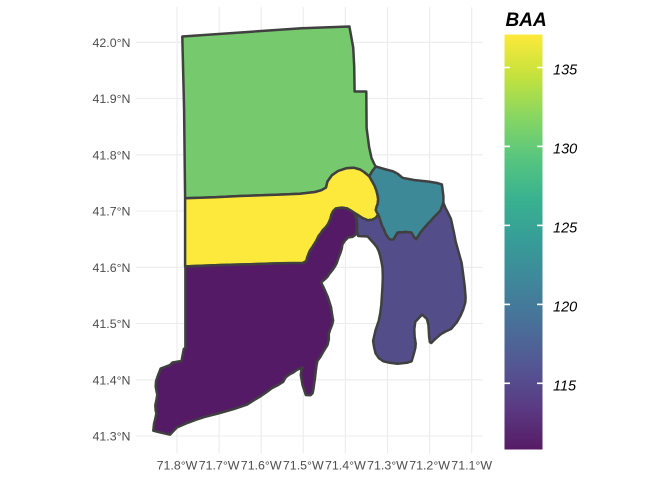 The image size is (672, 480). What do you see at coordinates (565, 149) in the screenshot?
I see `svg-text: 130` at bounding box center [565, 149].